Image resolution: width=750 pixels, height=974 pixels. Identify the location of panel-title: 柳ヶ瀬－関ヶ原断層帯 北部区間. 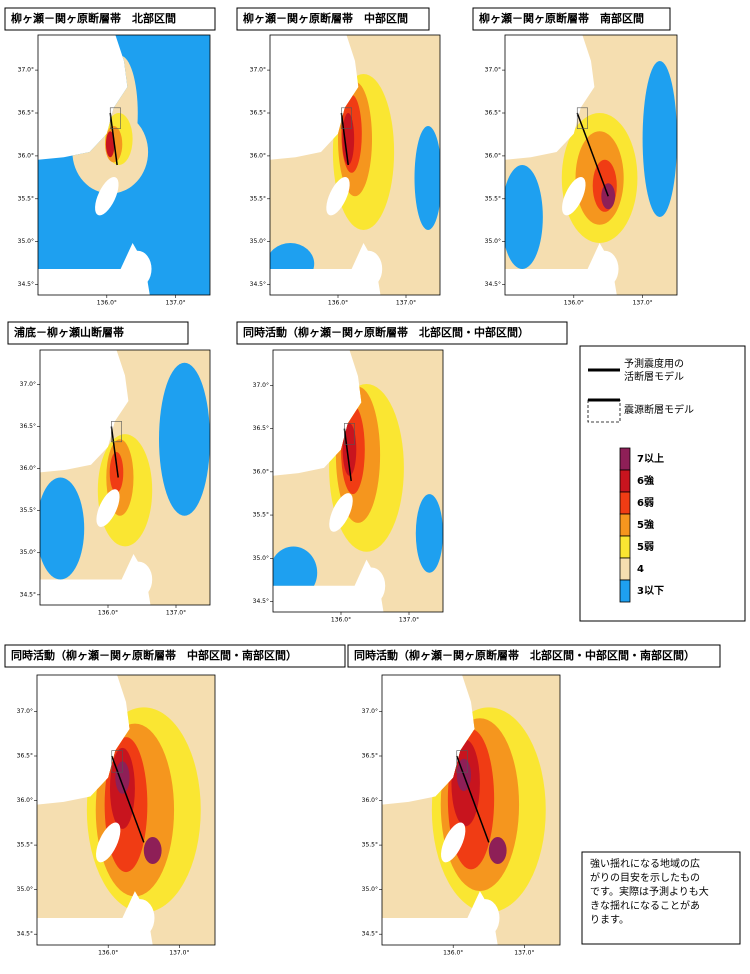
(93, 18).